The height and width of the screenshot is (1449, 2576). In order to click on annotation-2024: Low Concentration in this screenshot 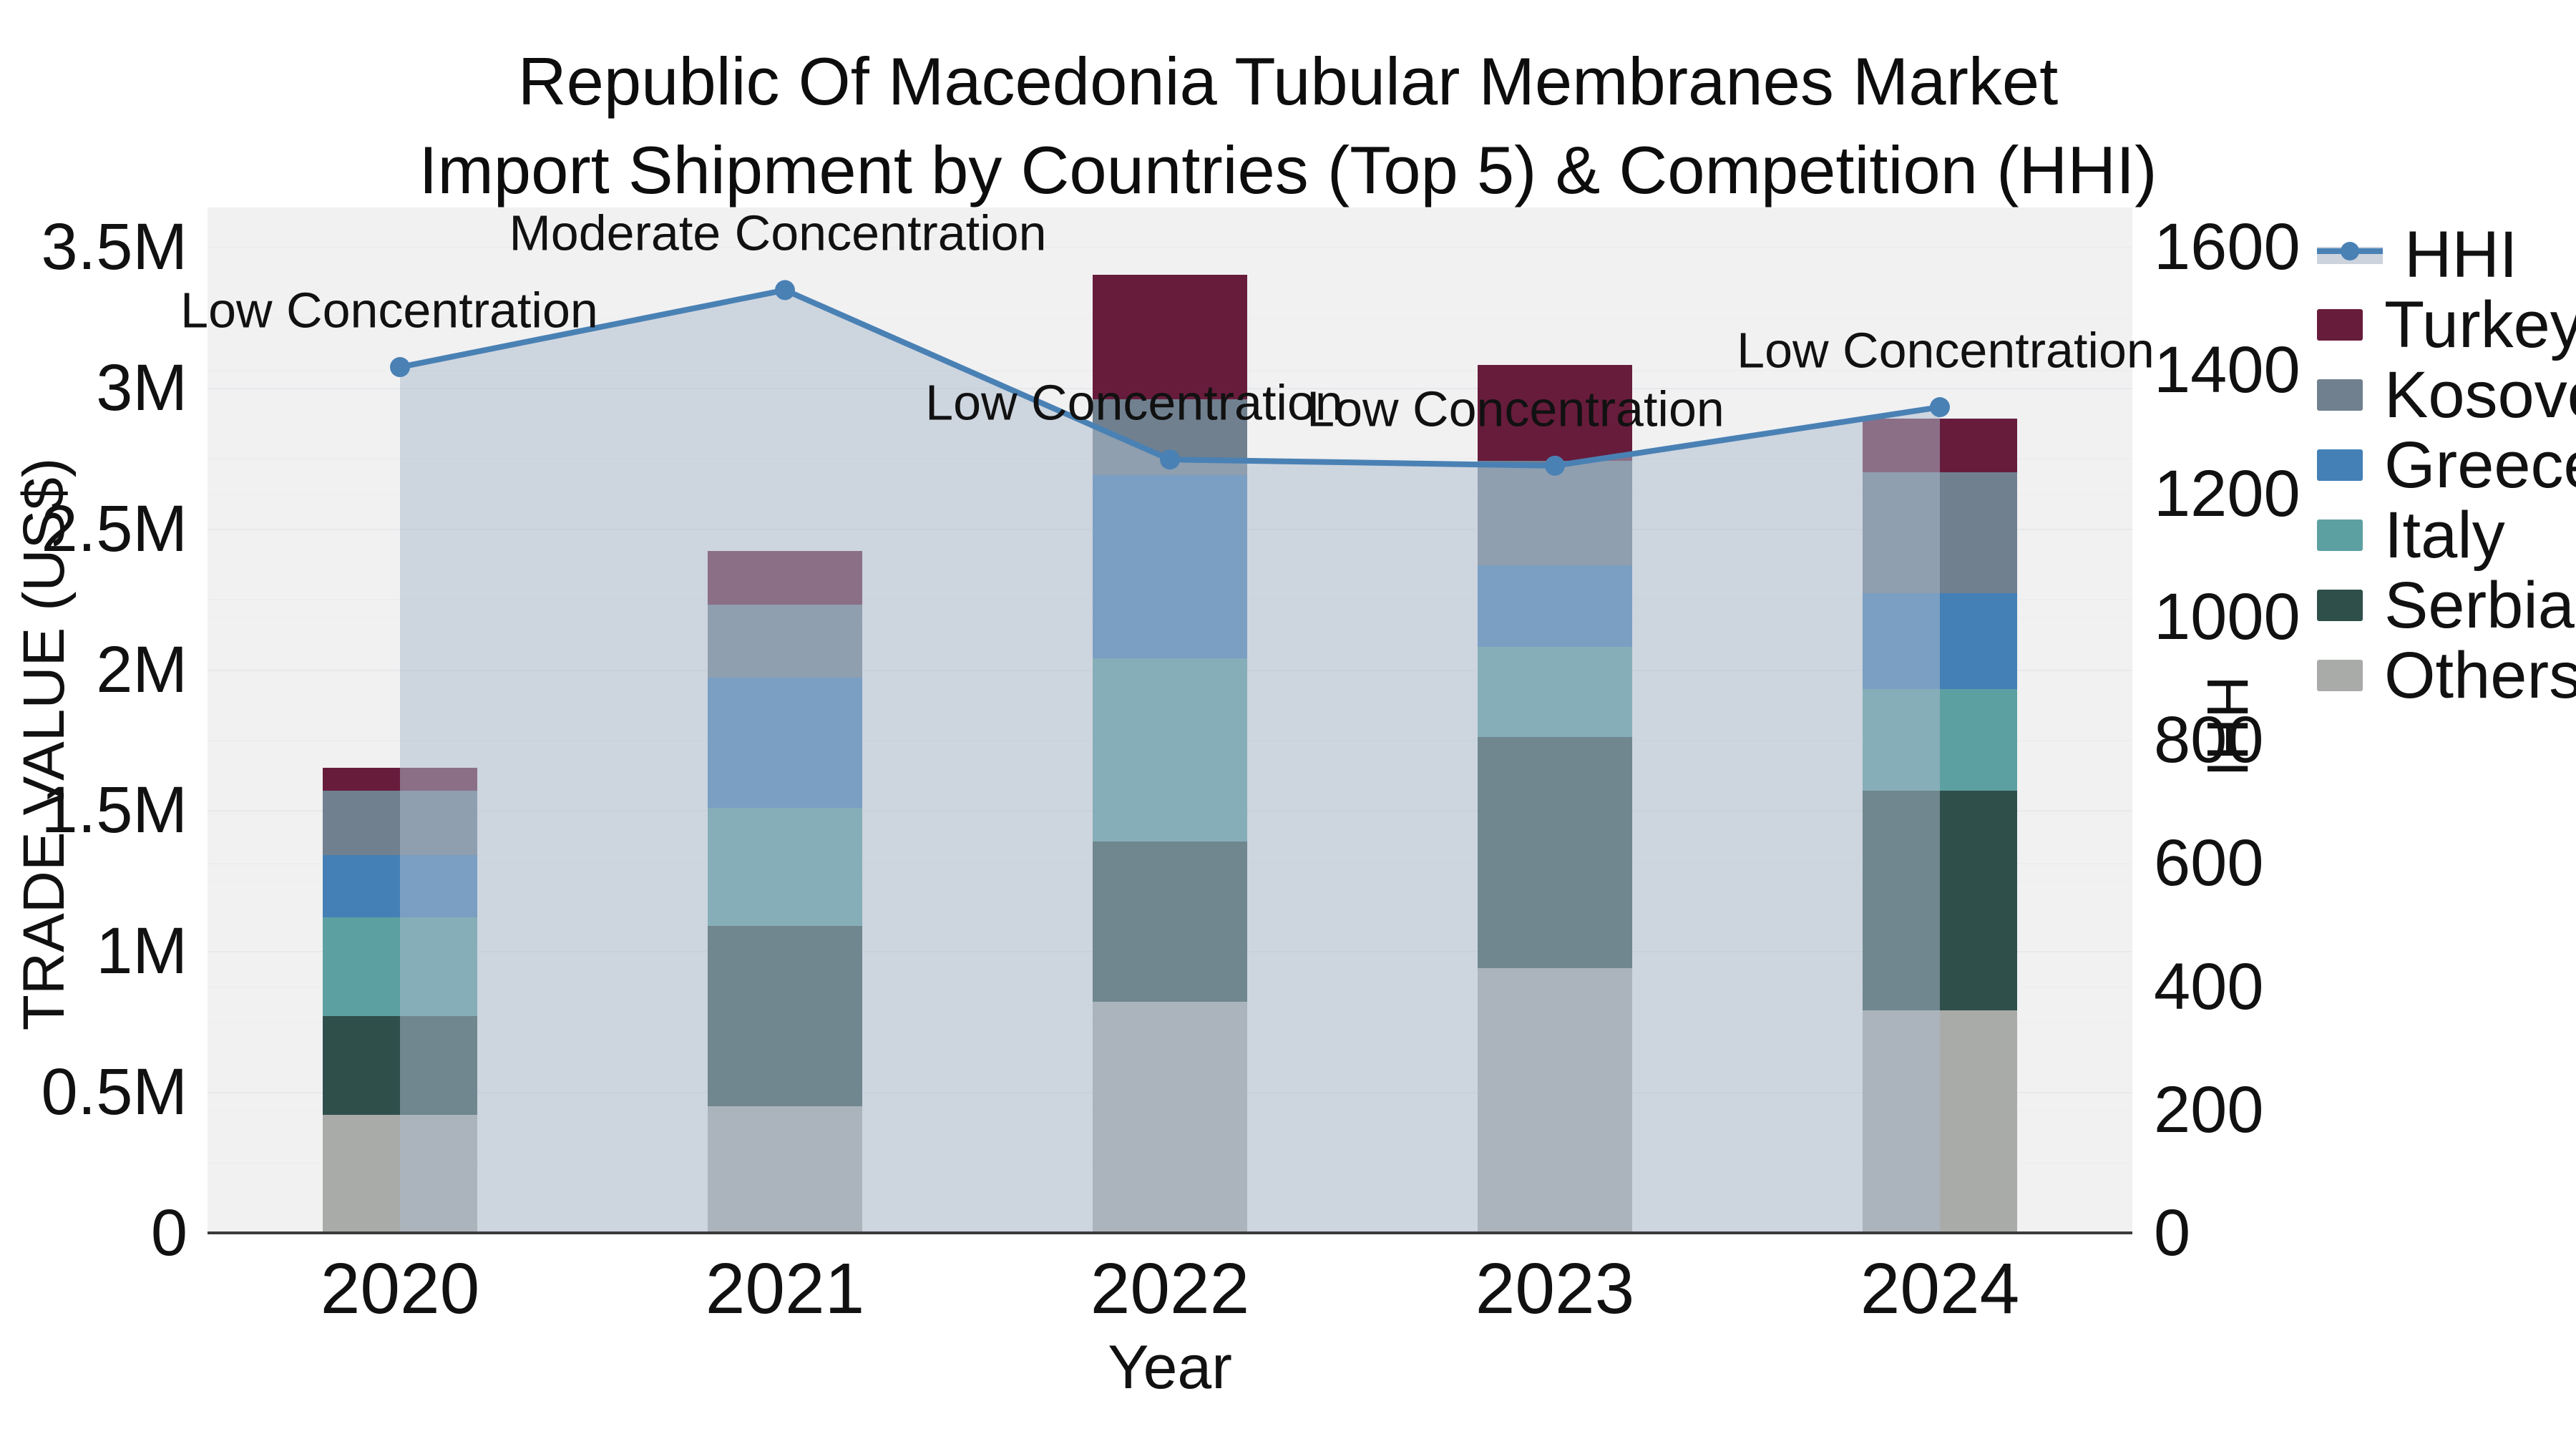, I will do `click(1946, 350)`.